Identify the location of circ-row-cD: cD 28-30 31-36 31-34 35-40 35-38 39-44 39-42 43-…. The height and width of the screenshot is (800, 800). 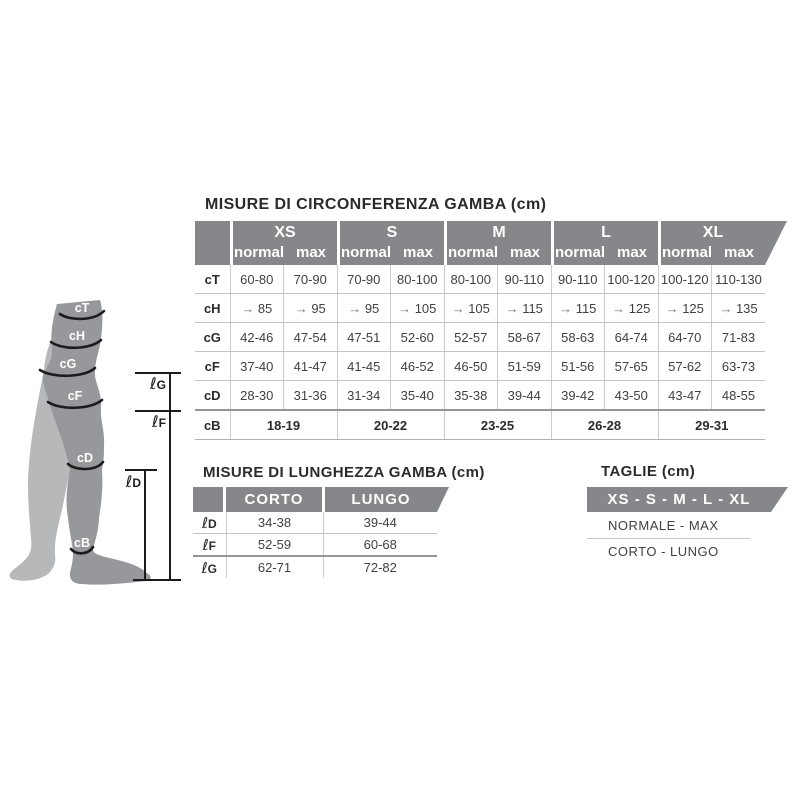
(480, 395).